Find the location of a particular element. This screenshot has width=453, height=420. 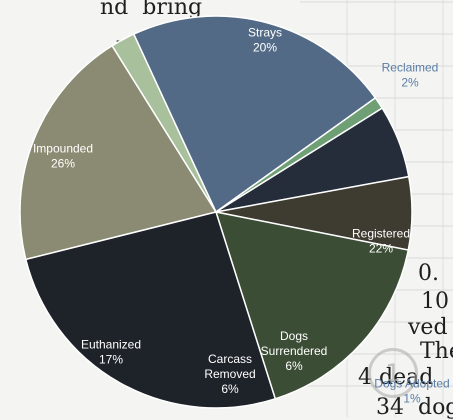

slice-label-registered: Registered 22% is located at coordinates (381, 241).